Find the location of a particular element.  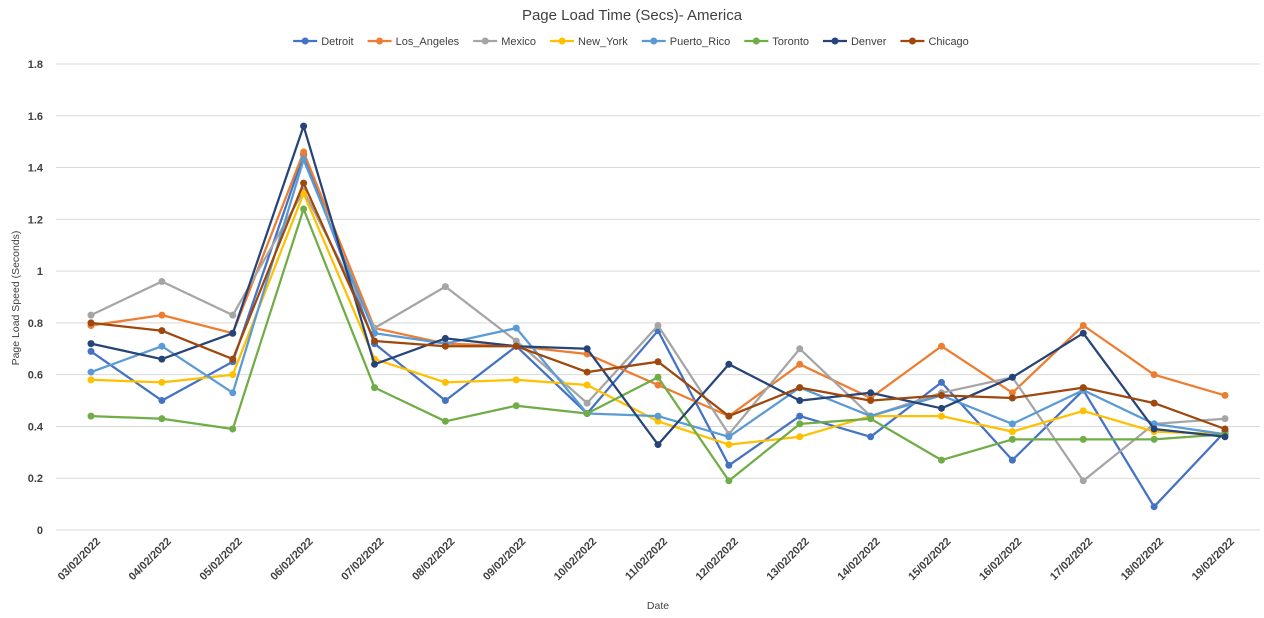

x-tick-label: 13/02/2022 is located at coordinates (787, 559).